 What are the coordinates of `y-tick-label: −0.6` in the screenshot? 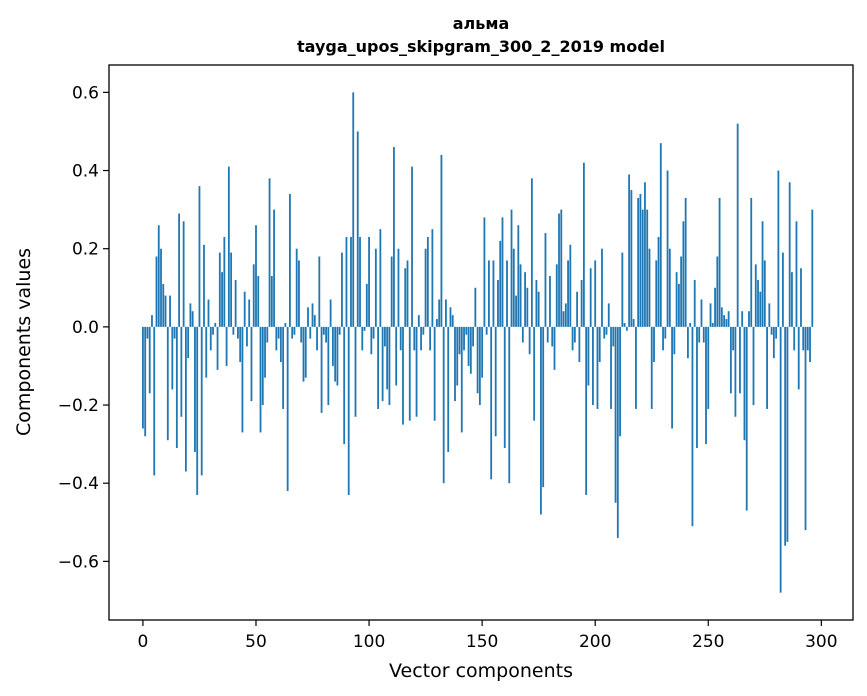 It's located at (78, 562).